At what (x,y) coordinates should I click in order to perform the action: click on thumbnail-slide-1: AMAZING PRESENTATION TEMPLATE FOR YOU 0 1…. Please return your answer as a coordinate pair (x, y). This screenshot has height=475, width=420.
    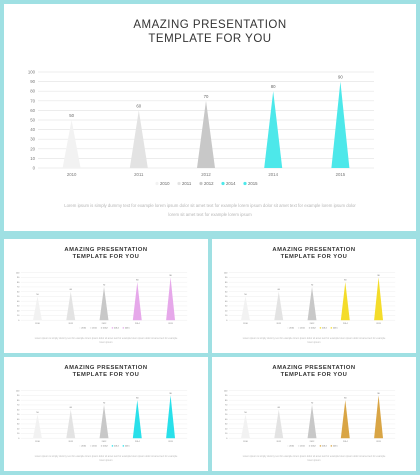
    Looking at the image, I should click on (106, 296).